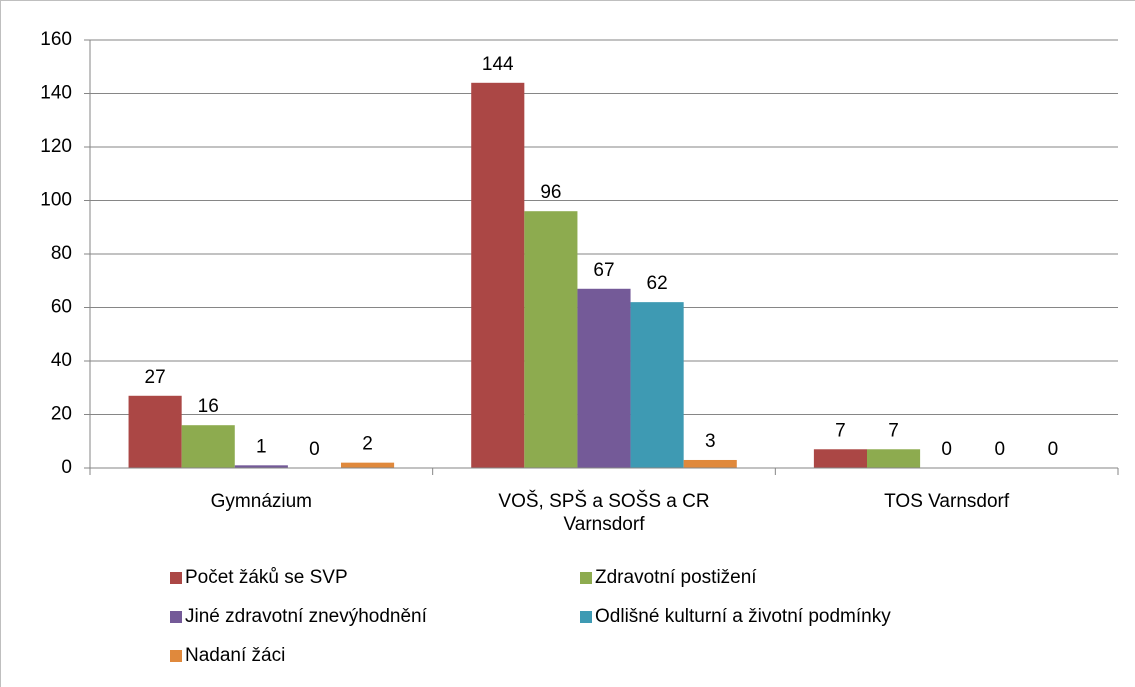  I want to click on x-tick-label: Gymnázium, so click(261, 501).